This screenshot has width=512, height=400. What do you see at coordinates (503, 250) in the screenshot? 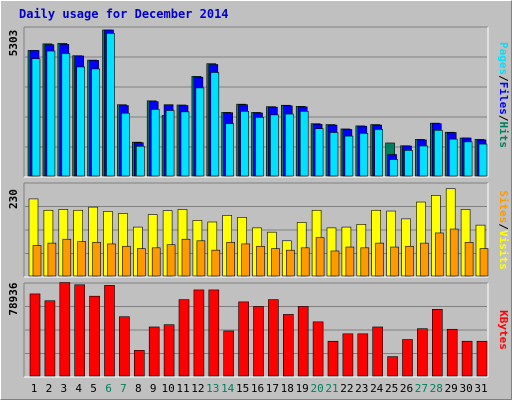
I see `legend-entry: Visits` at bounding box center [503, 250].